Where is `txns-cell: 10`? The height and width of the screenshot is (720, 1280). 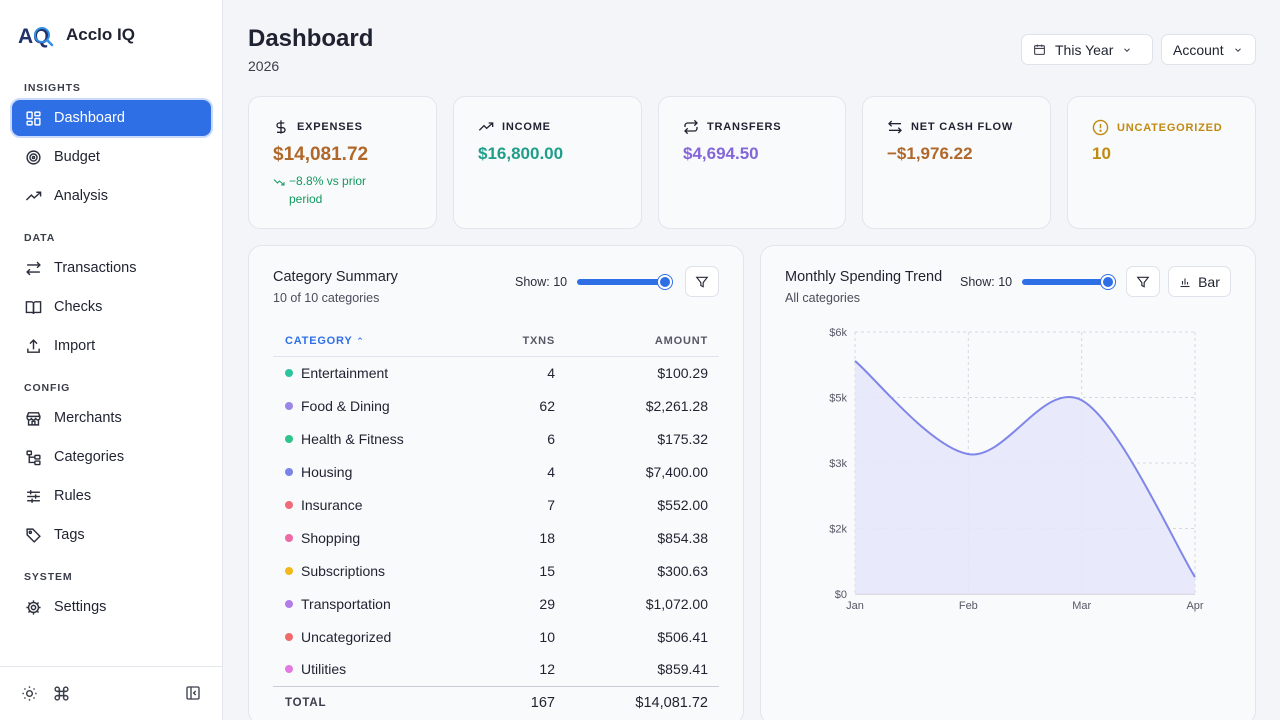 txns-cell: 10 is located at coordinates (547, 636).